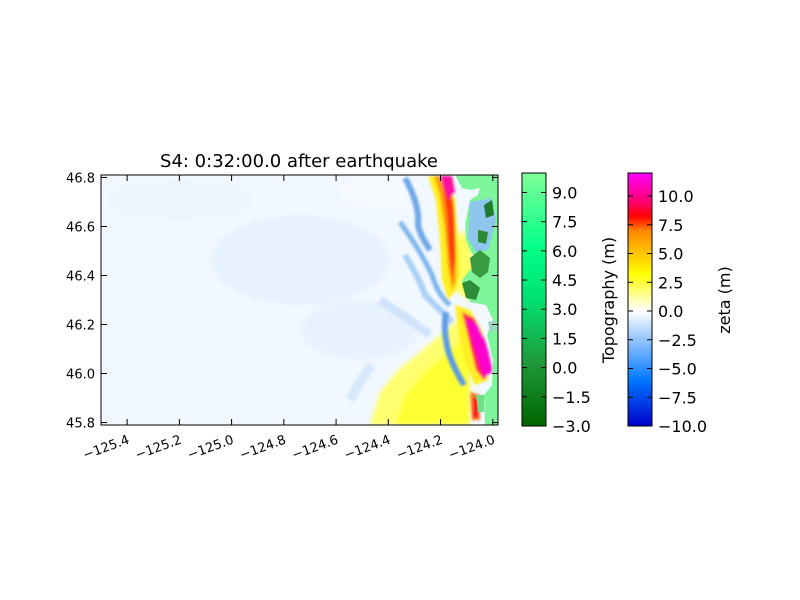 This screenshot has height=600, width=800. I want to click on ocean-texture, so click(265, 267).